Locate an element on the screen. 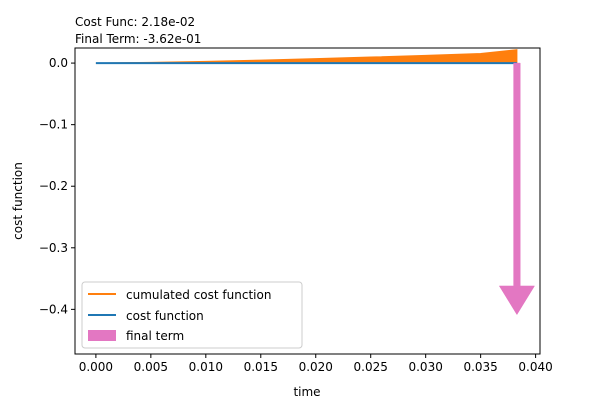 The width and height of the screenshot is (600, 400). y-tick-label: −0.1 is located at coordinates (53, 125).